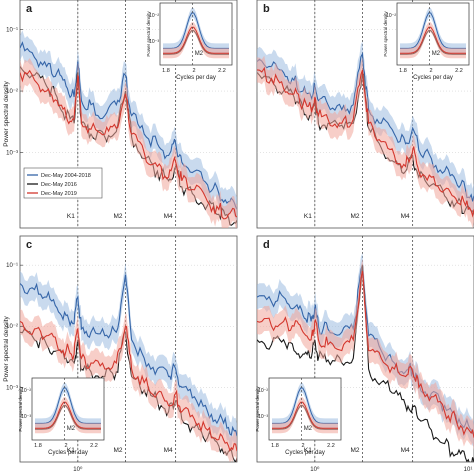  What do you see at coordinates (266, 245) in the screenshot?
I see `panel-letter: d` at bounding box center [266, 245].